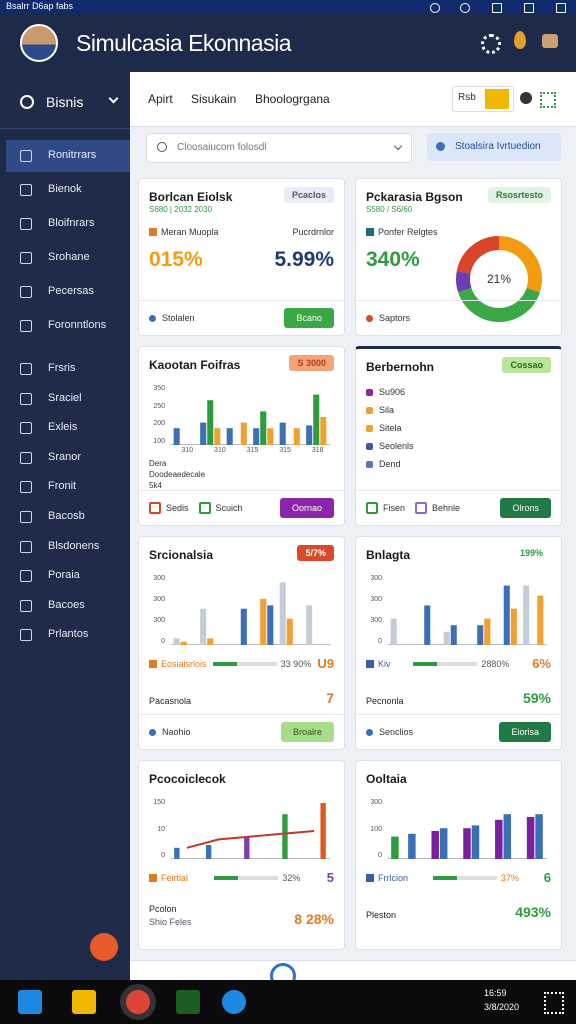 The width and height of the screenshot is (576, 1024). I want to click on footer-item: Fisen, so click(385, 508).